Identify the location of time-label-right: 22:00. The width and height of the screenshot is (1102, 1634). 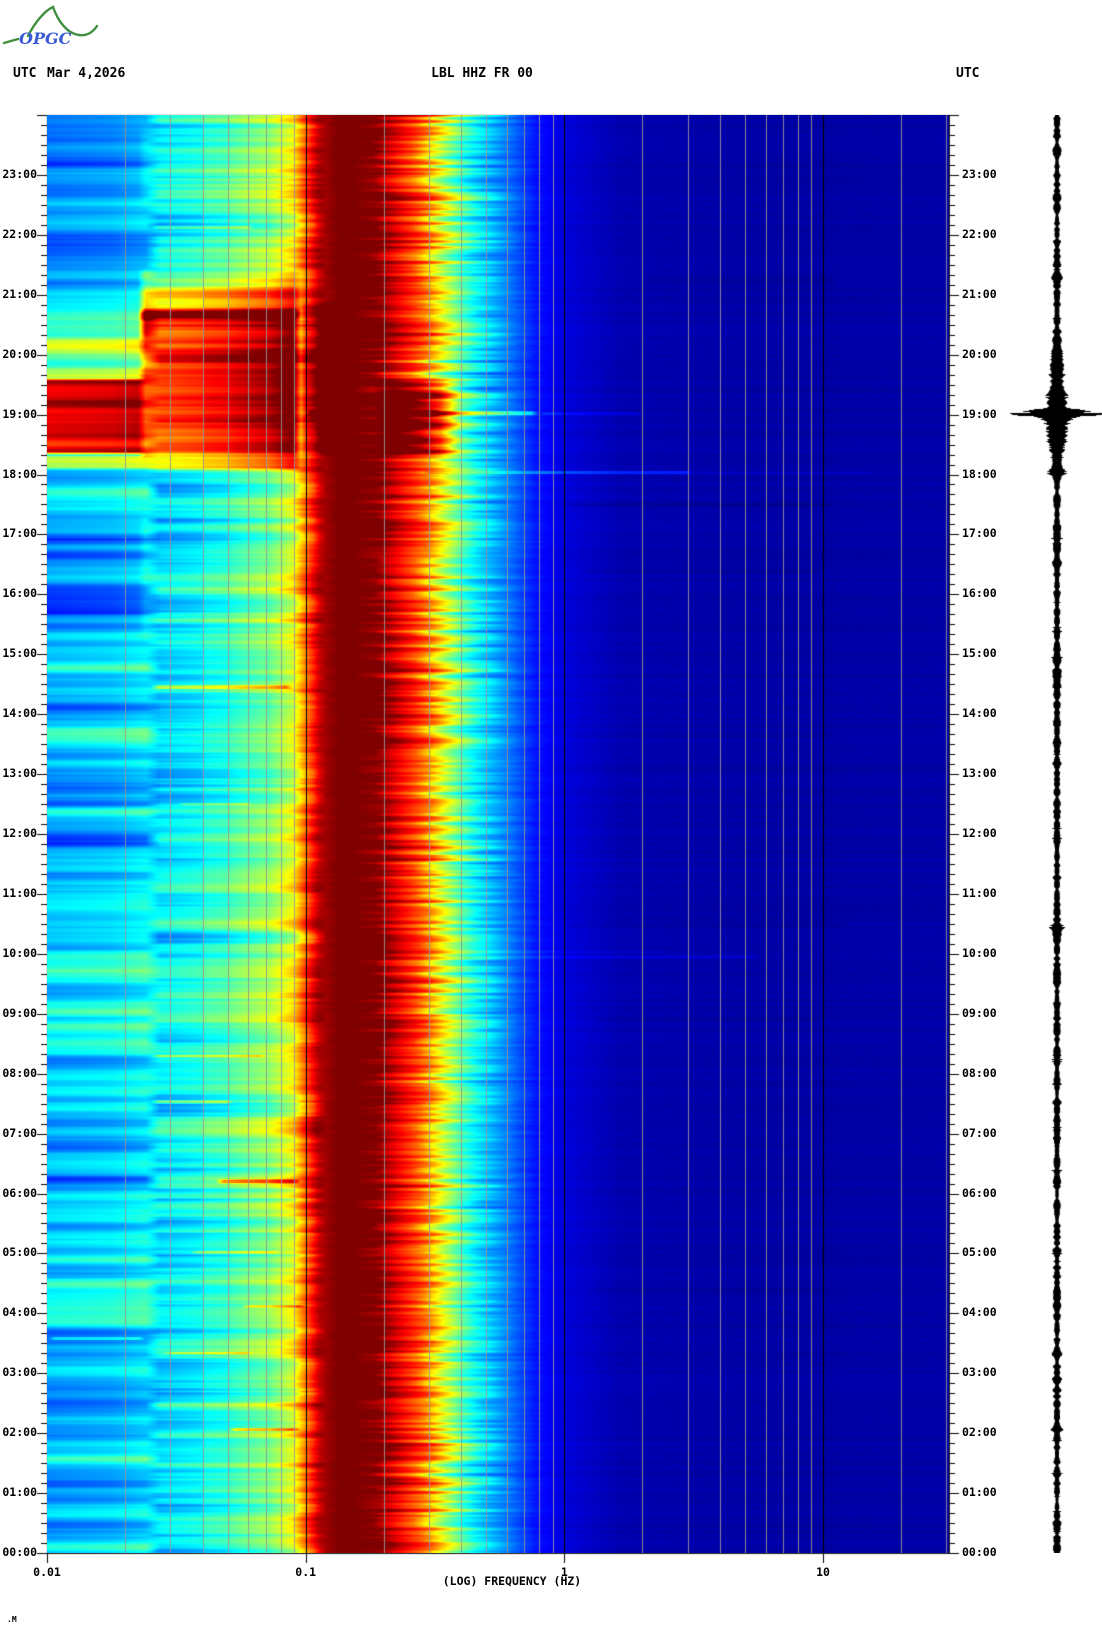
(979, 233).